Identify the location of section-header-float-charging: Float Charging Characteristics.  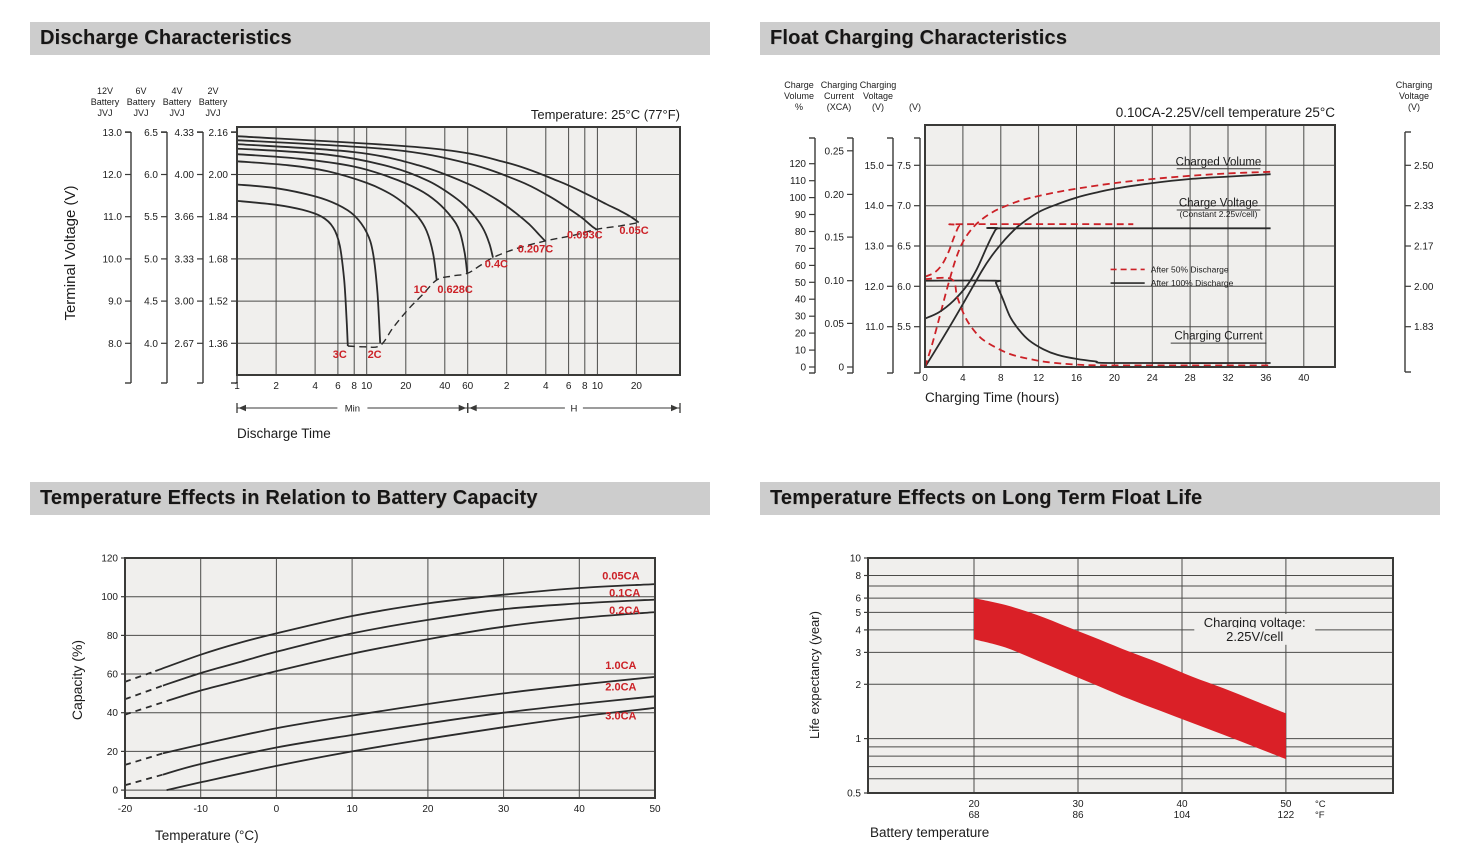
(1100, 38).